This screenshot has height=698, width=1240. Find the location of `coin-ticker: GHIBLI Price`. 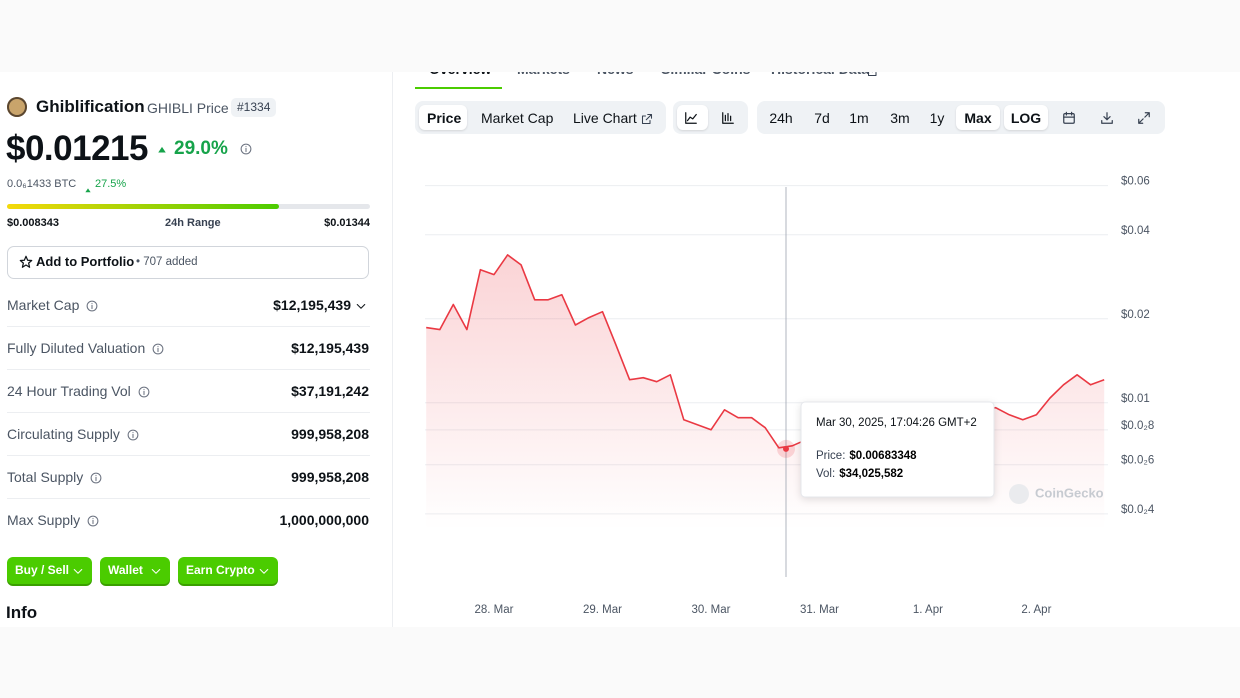

coin-ticker: GHIBLI Price is located at coordinates (188, 108).